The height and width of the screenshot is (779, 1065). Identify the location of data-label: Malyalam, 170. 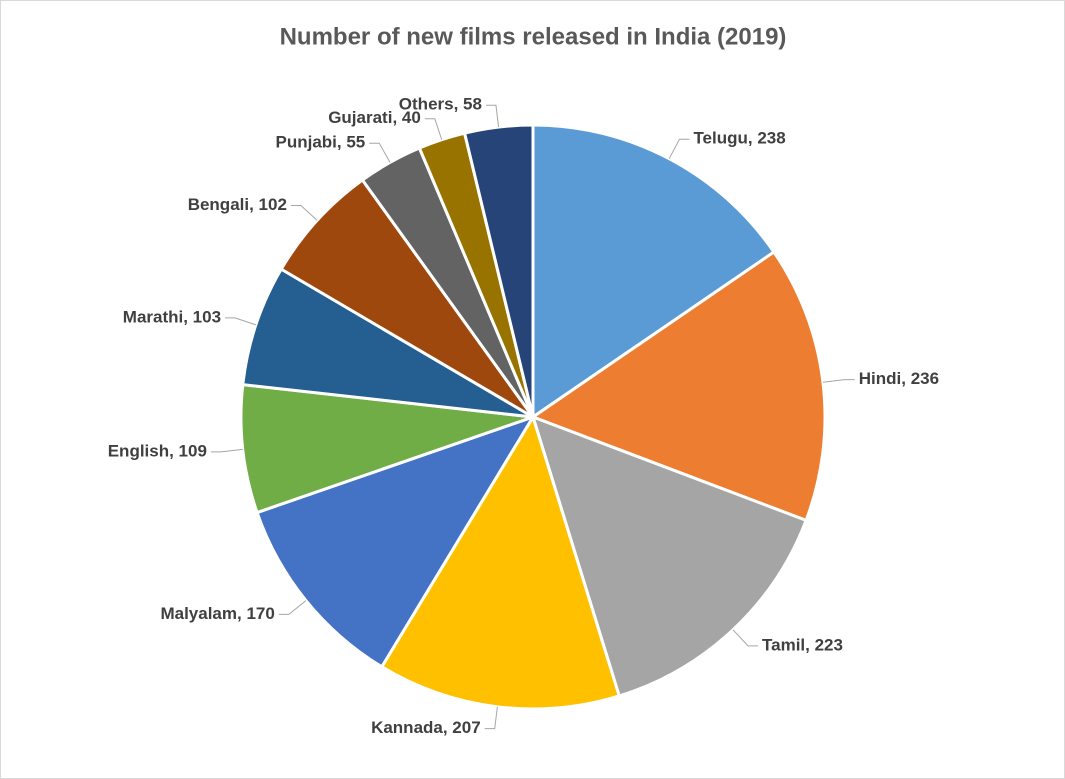
(217, 613).